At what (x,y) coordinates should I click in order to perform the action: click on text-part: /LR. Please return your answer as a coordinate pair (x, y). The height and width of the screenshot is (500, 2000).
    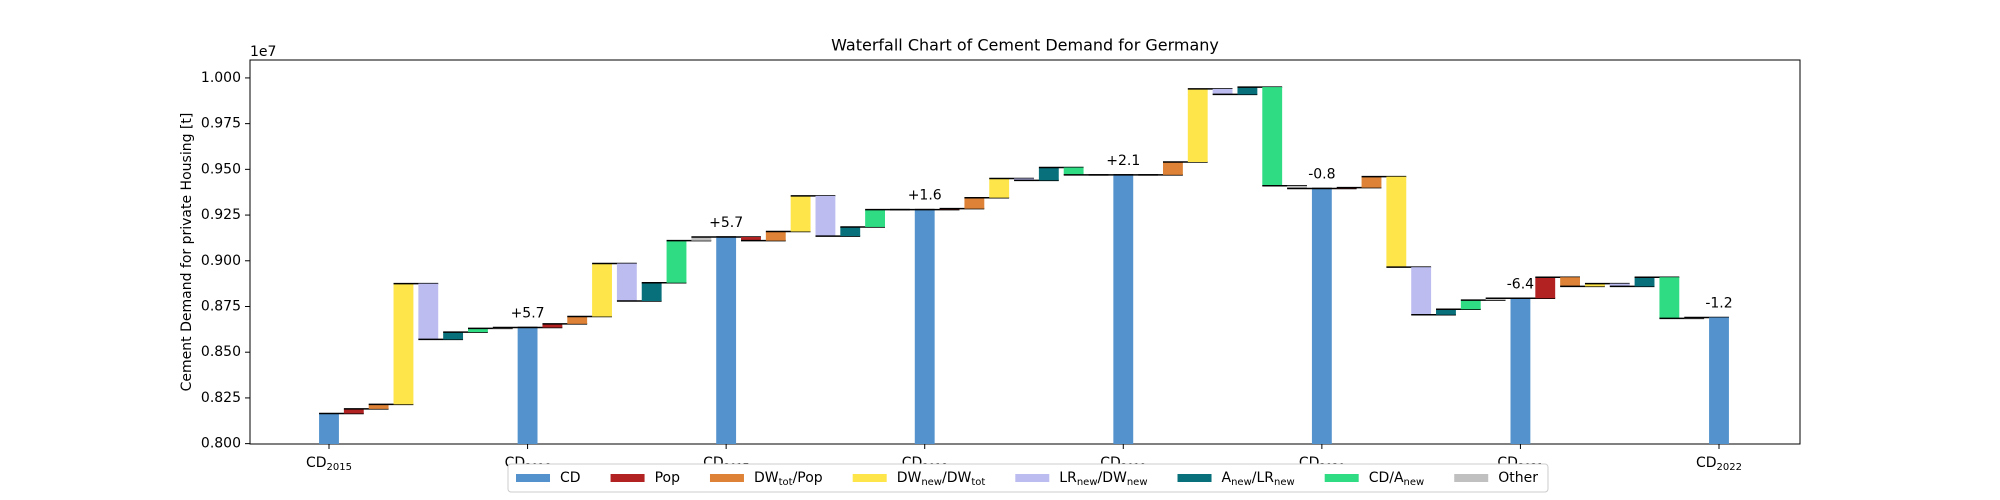
    Looking at the image, I should click on (1263, 478).